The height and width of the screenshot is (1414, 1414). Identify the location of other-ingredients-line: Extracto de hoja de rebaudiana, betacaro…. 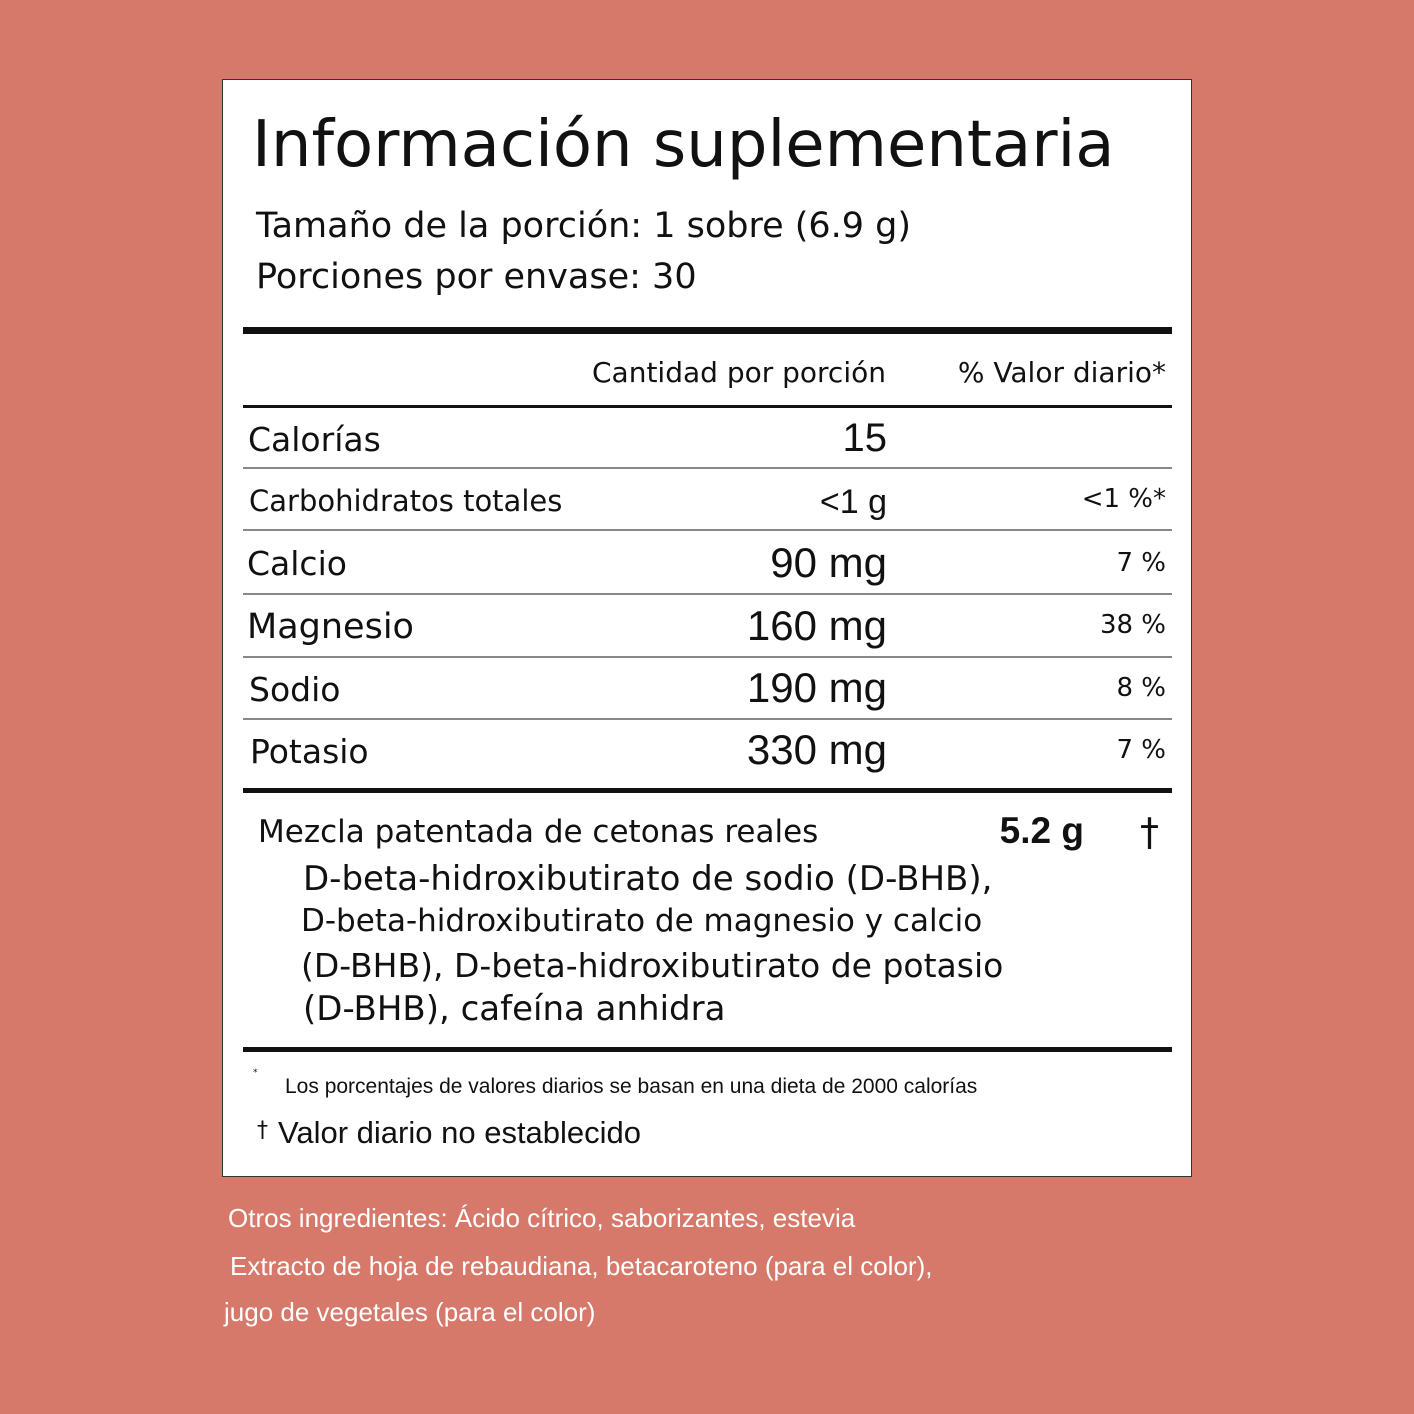
(581, 1266).